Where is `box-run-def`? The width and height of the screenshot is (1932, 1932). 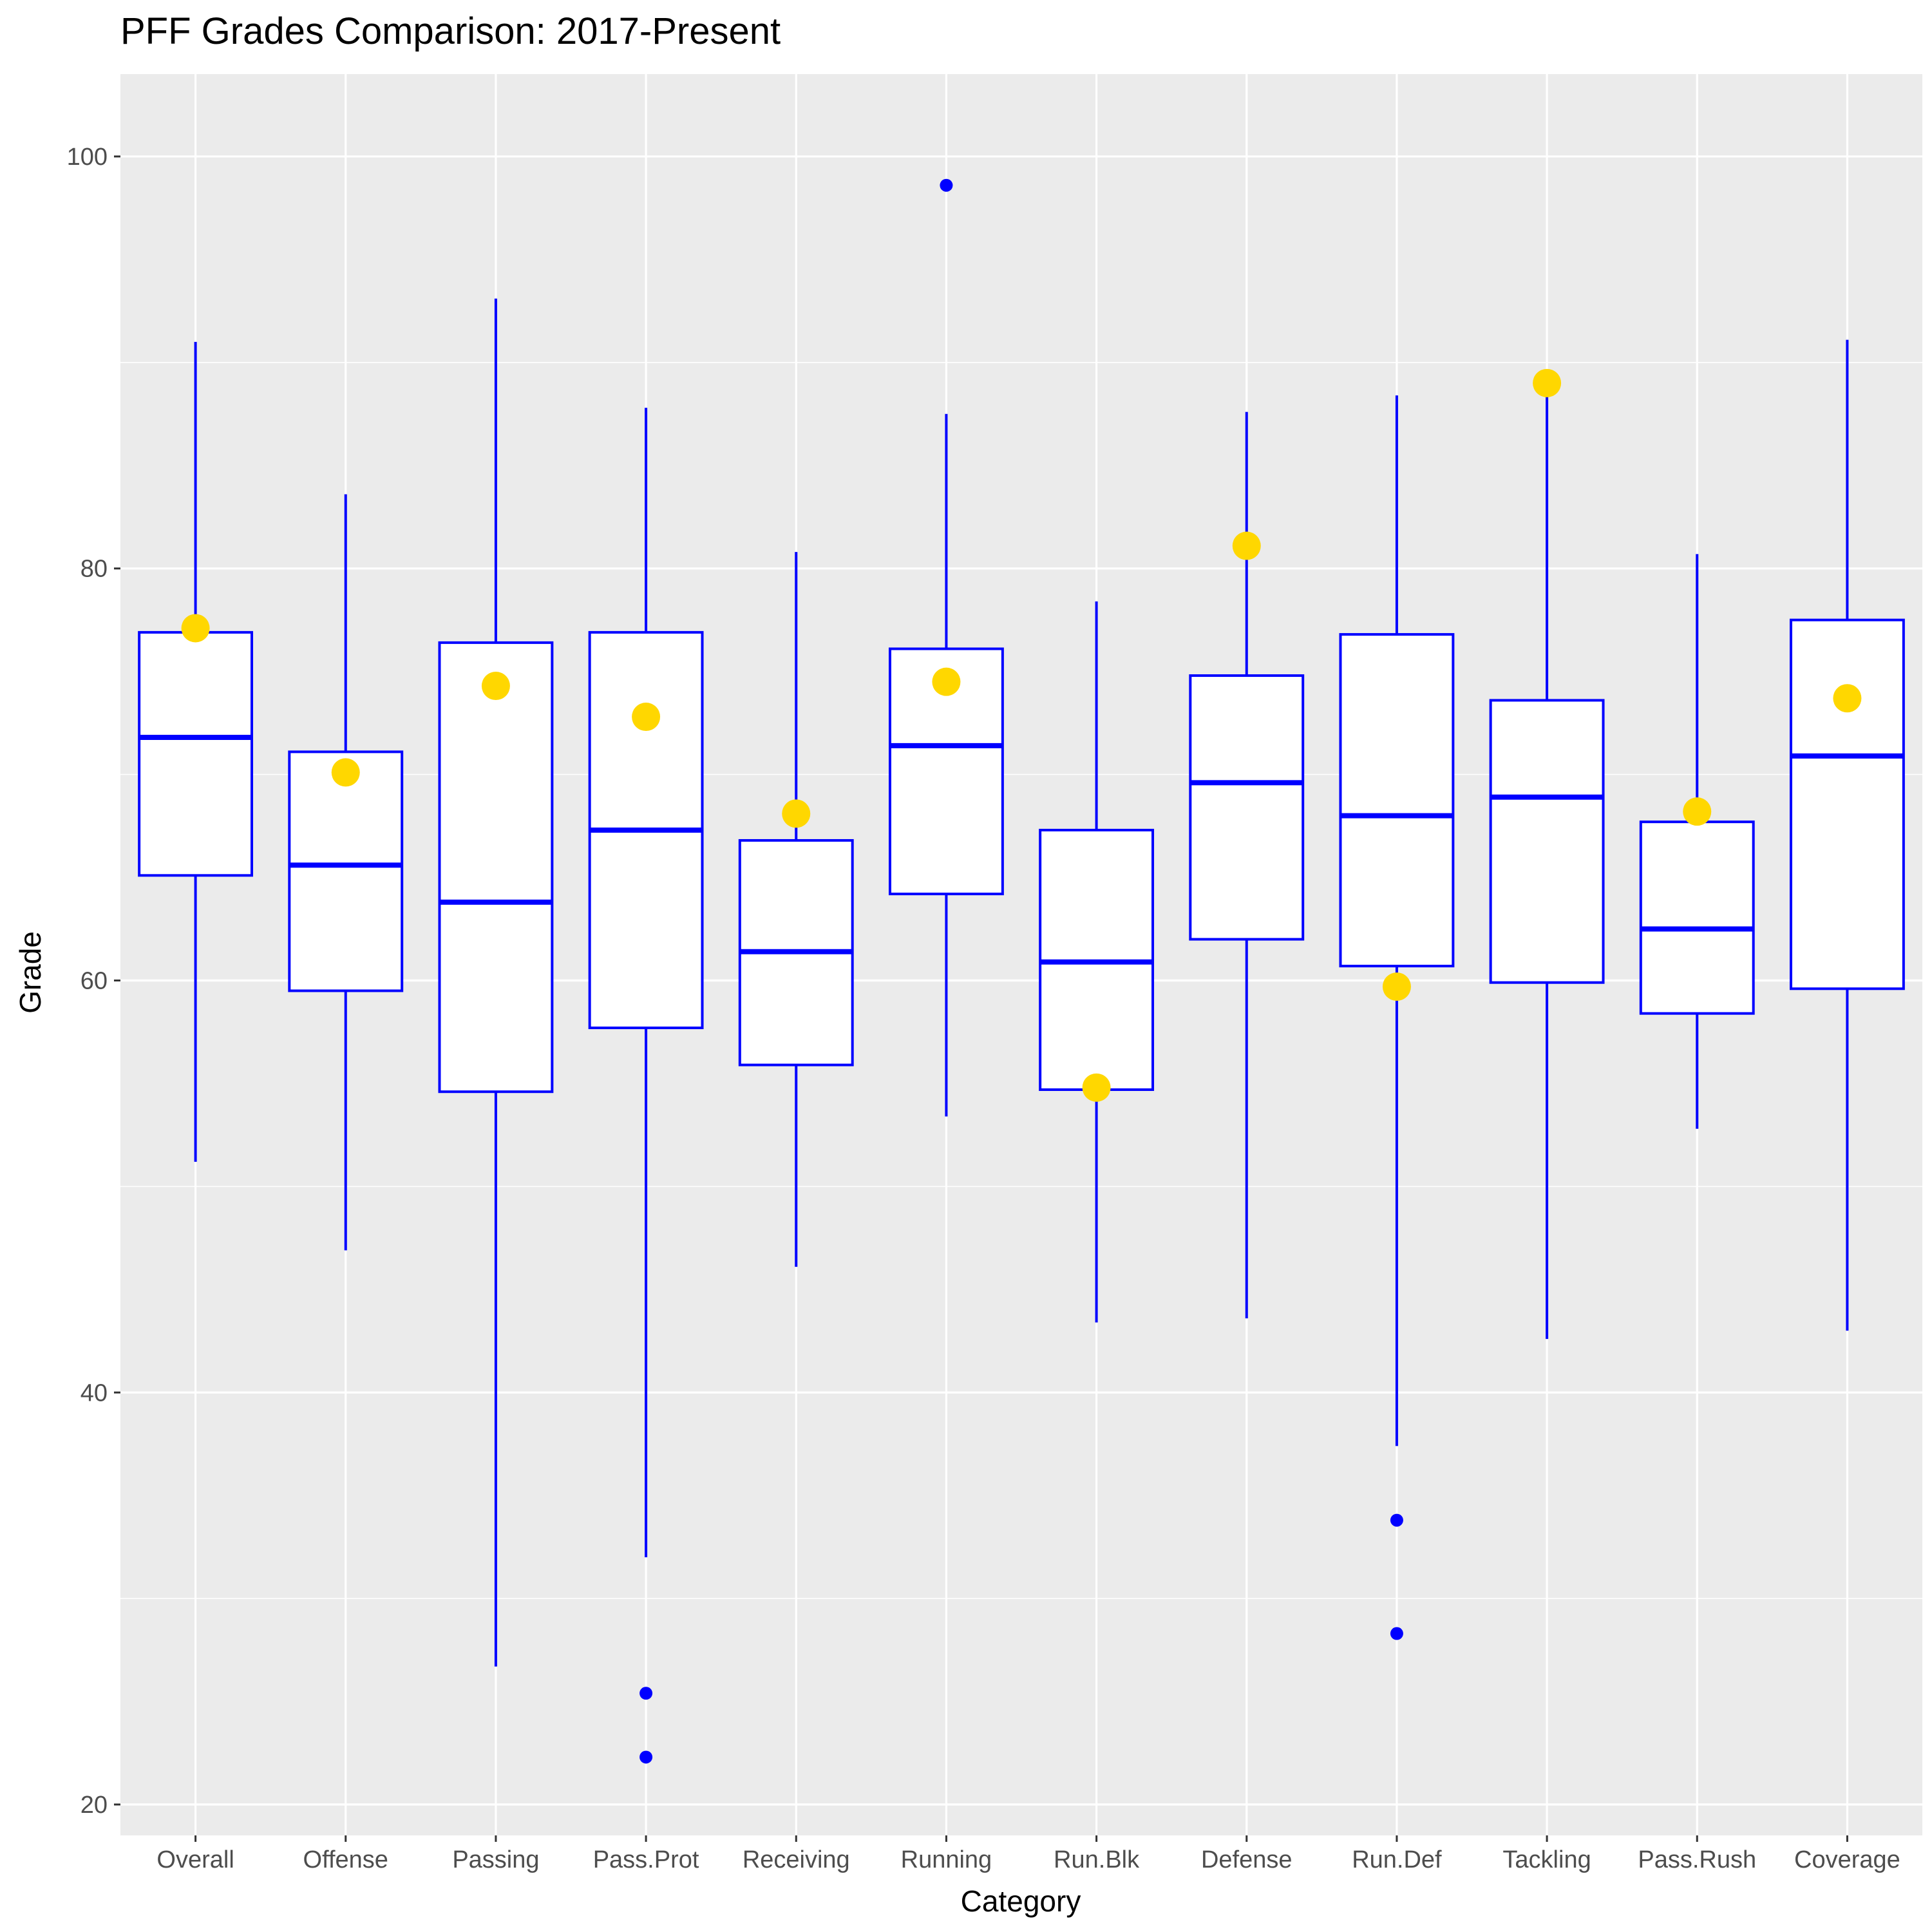
box-run-def is located at coordinates (1397, 1017).